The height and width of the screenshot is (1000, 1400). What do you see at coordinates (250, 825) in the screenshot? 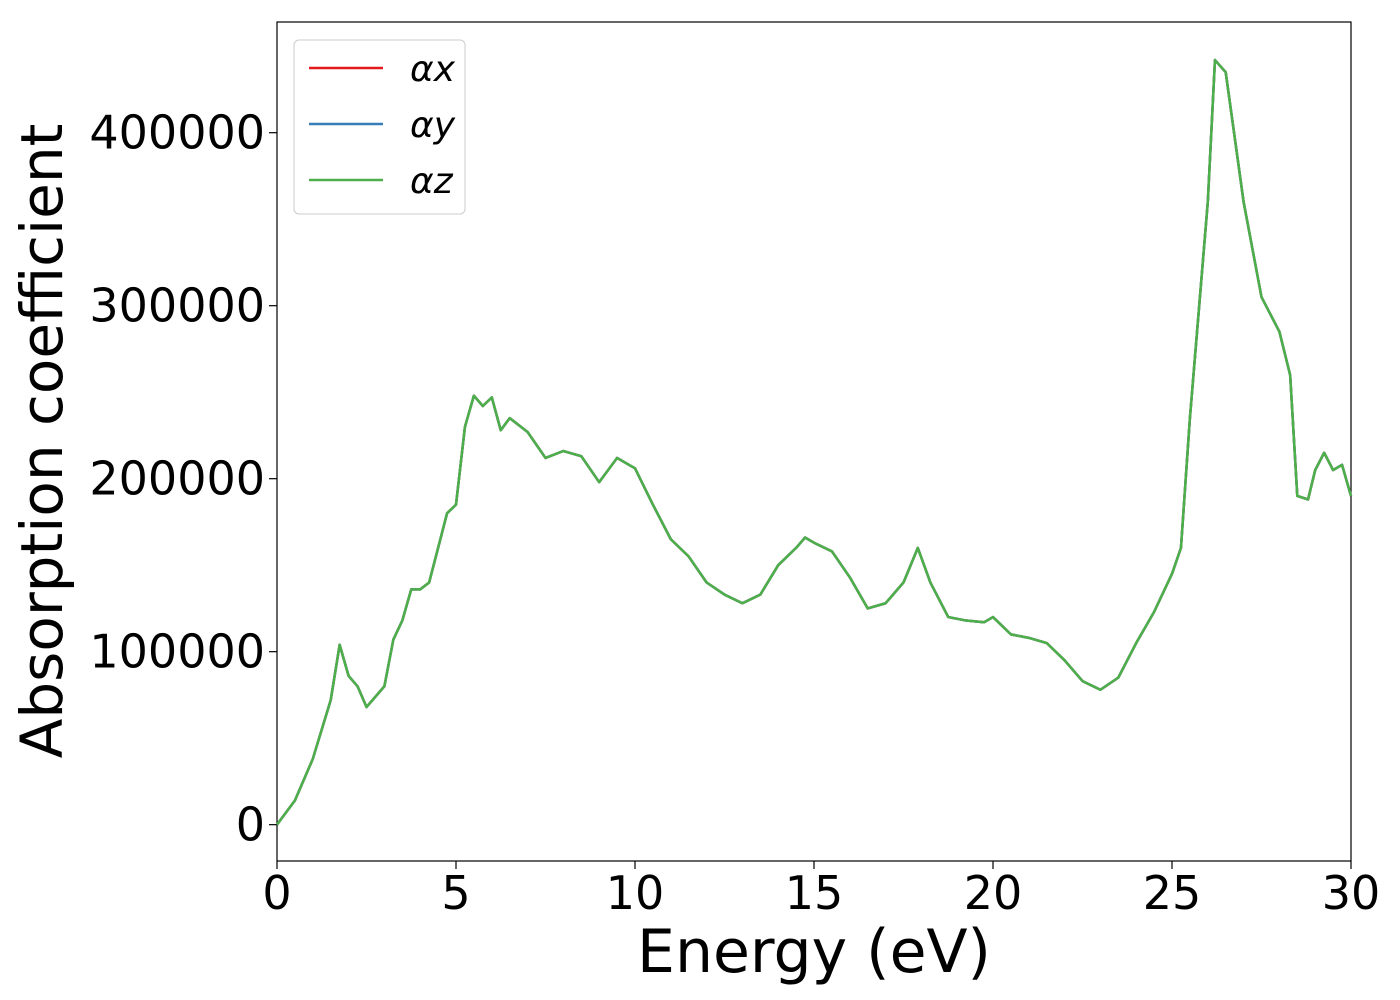
I see `y-tick-label: 0` at bounding box center [250, 825].